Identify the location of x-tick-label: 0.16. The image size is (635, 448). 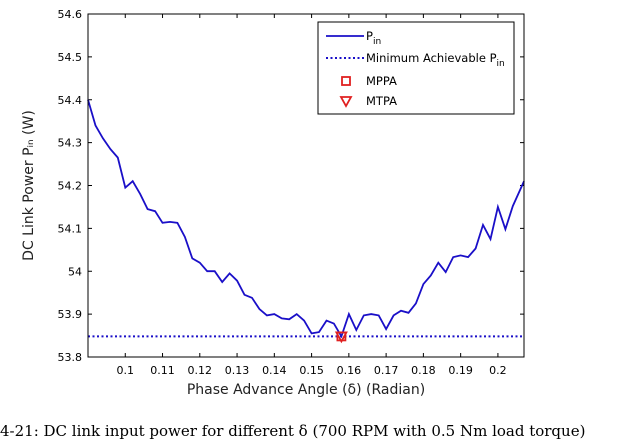
(349, 370).